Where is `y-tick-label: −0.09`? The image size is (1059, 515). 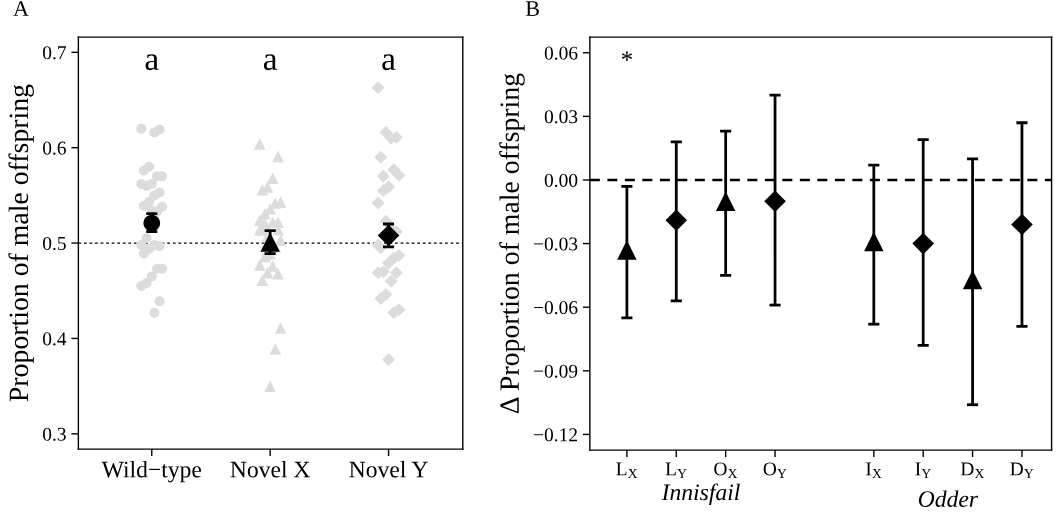
y-tick-label: −0.09 is located at coordinates (556, 371).